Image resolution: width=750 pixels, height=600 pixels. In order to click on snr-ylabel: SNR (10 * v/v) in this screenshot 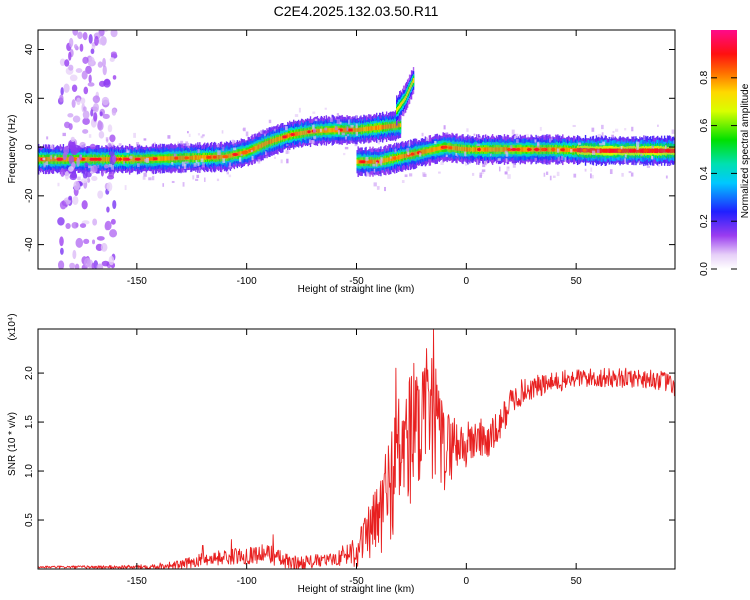, I will do `click(12, 444)`.